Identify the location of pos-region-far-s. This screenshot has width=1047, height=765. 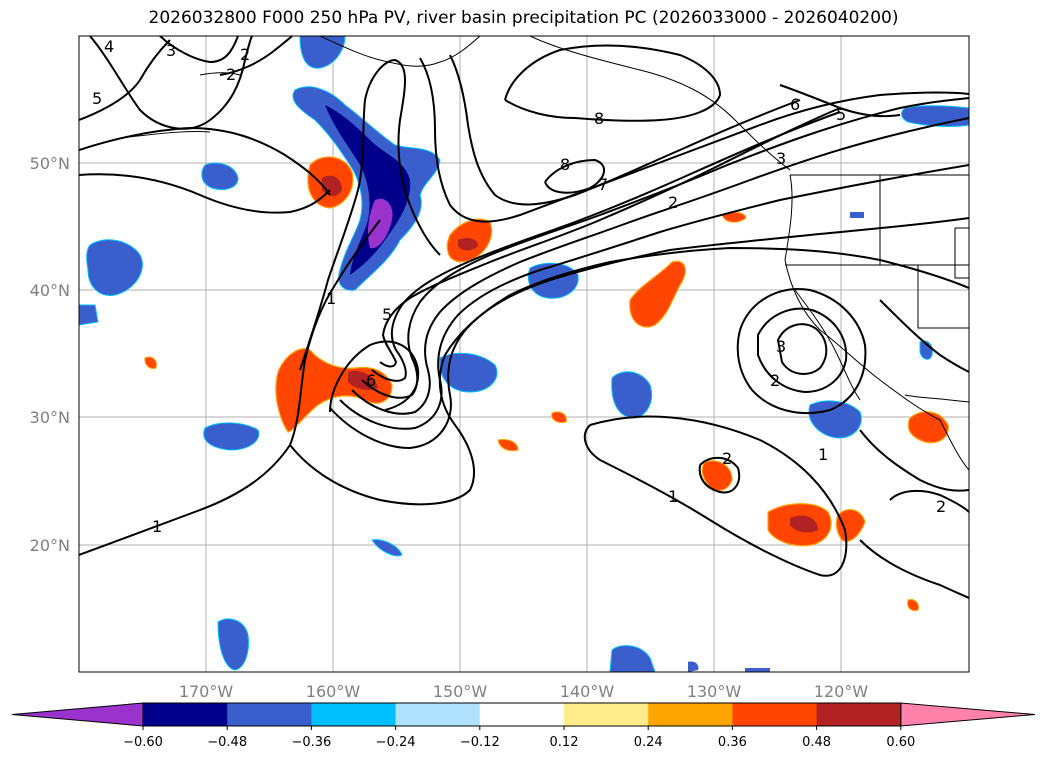
(913, 605).